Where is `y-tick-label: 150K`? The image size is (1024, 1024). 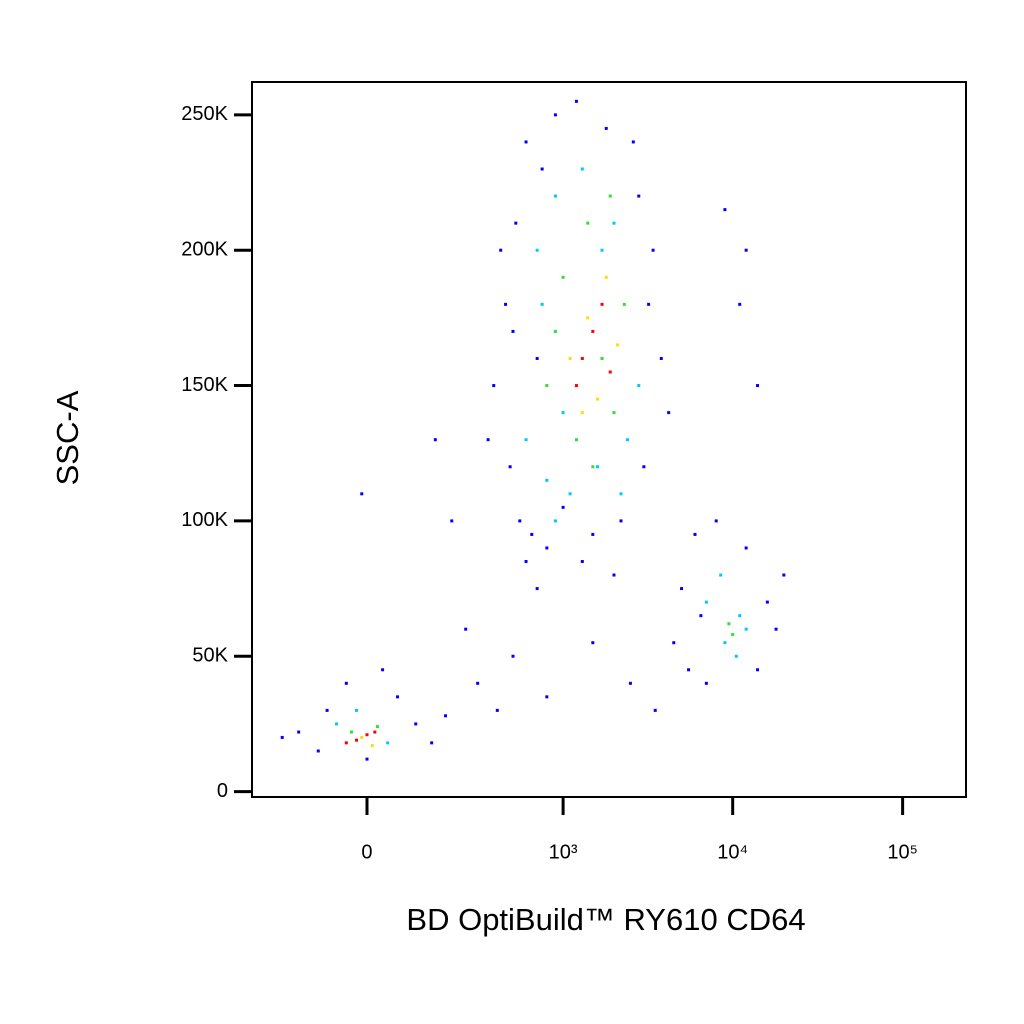 y-tick-label: 150K is located at coordinates (204, 385).